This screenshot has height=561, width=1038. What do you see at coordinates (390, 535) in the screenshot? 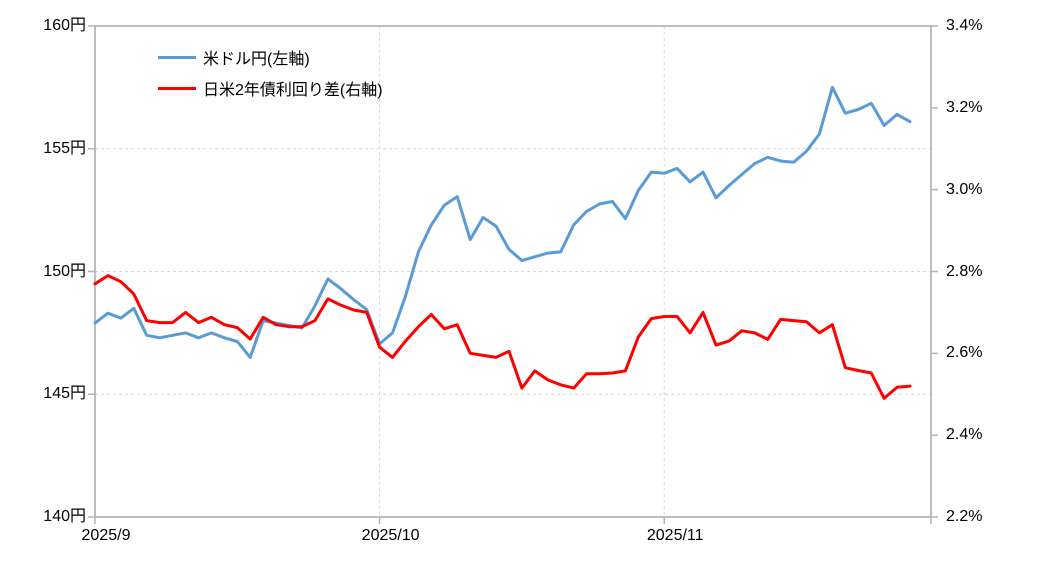
I see `x-tick-label: 2025/10` at bounding box center [390, 535].